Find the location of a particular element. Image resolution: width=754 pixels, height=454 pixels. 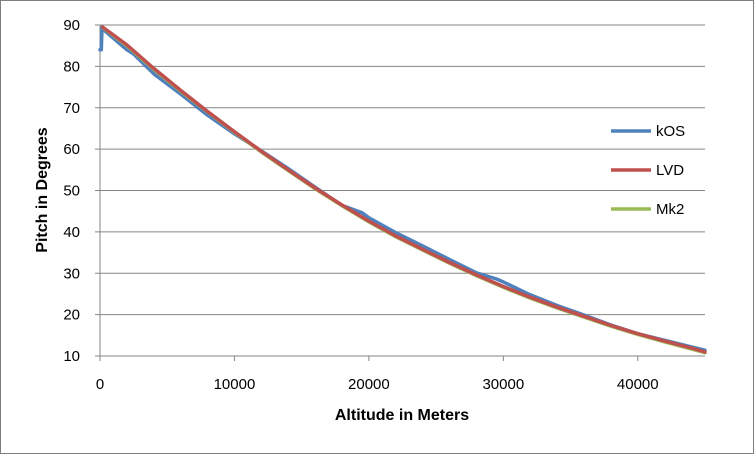

y-tick-label: 60 is located at coordinates (71, 149).